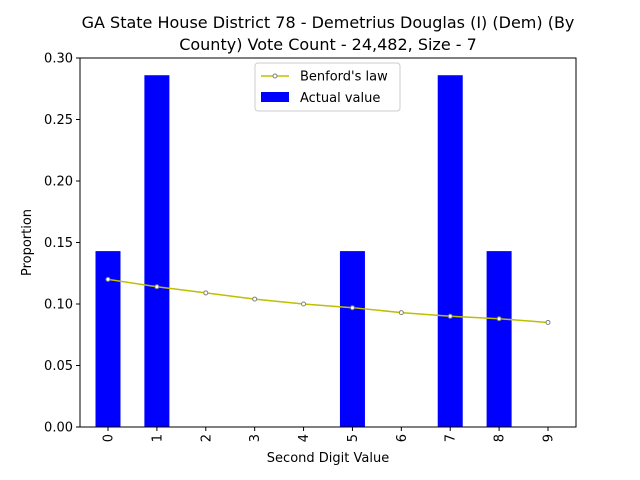  What do you see at coordinates (549, 438) in the screenshot?
I see `x-tick-label: 9` at bounding box center [549, 438].